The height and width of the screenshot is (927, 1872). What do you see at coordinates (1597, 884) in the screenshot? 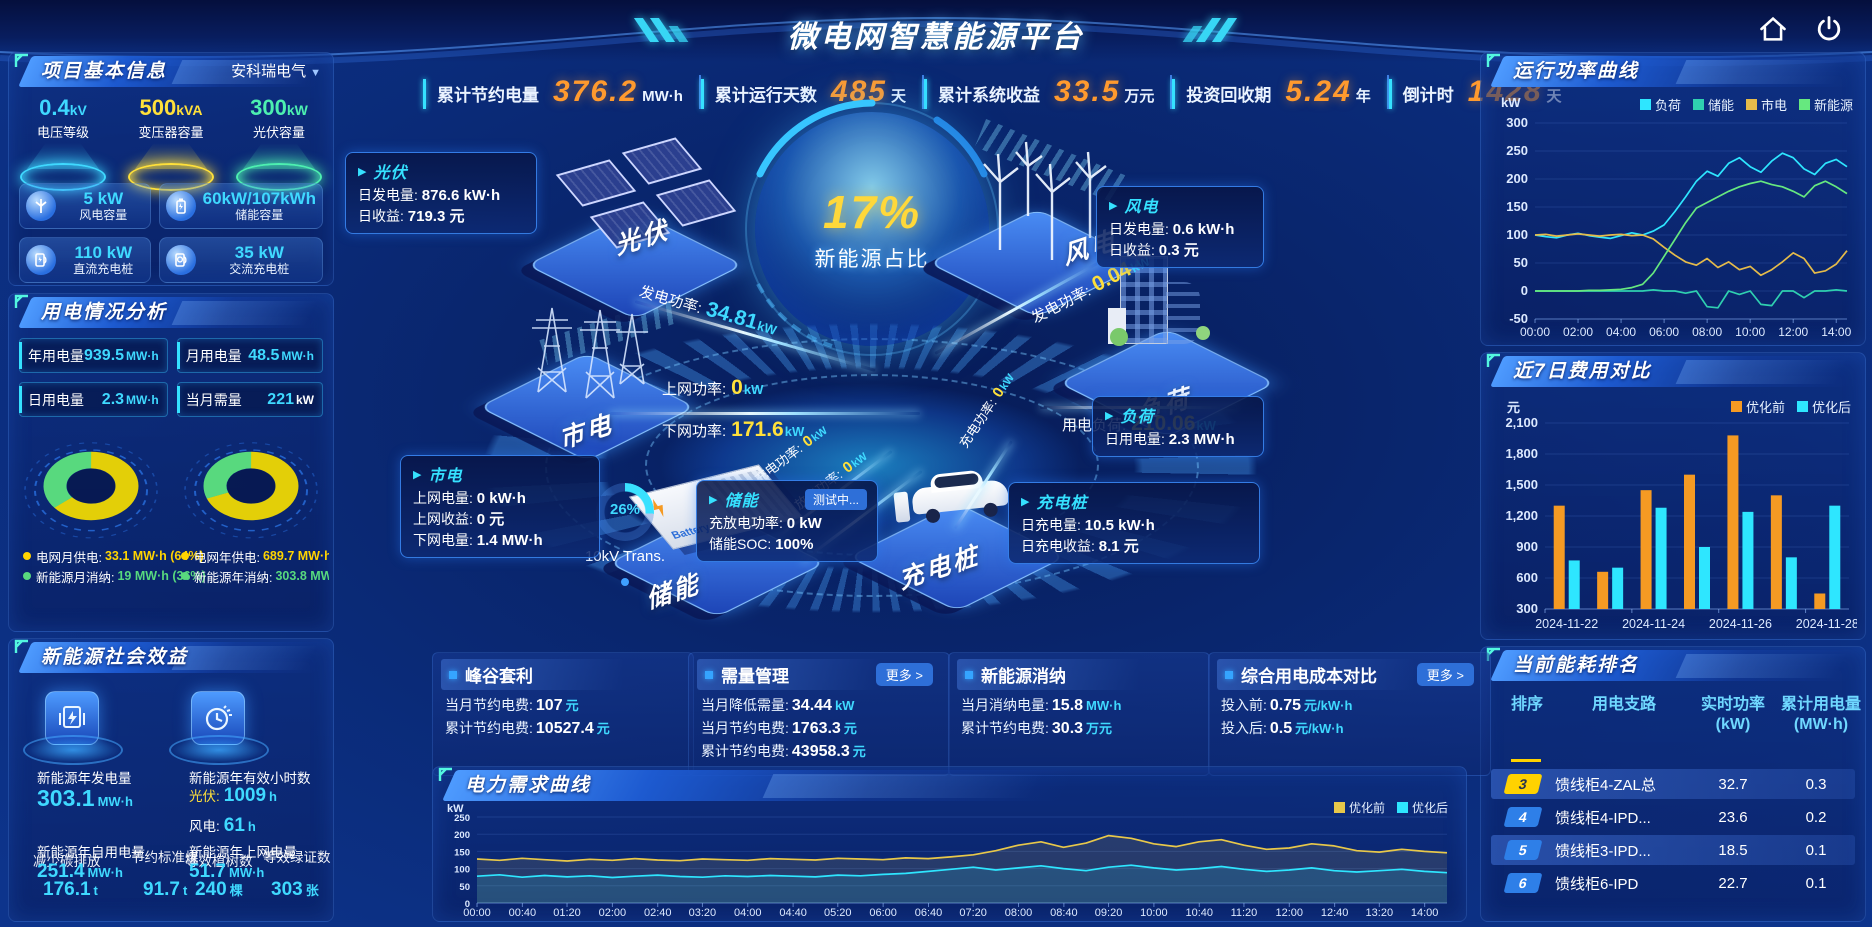
I see `branch-name: 馈线柜6-IPD` at bounding box center [1597, 884].